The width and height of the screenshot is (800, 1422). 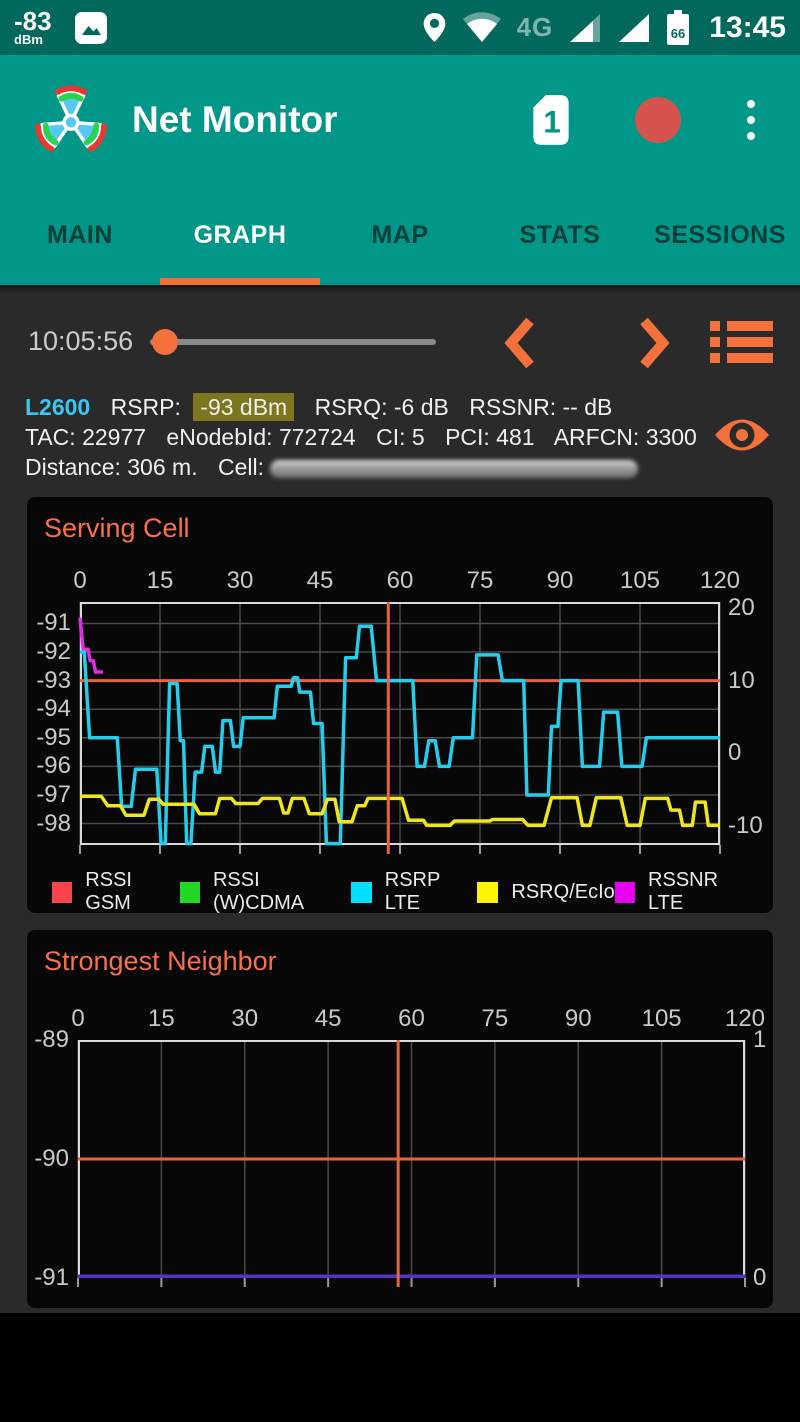 What do you see at coordinates (400, 1367) in the screenshot?
I see `android-navigation-bar` at bounding box center [400, 1367].